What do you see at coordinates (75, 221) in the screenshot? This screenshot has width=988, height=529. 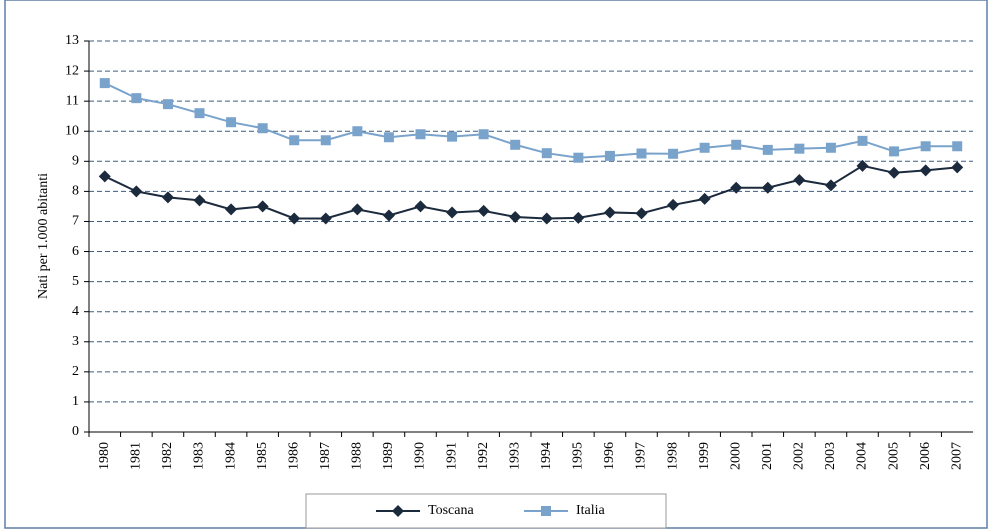 I see `y-tick-label: 7` at bounding box center [75, 221].